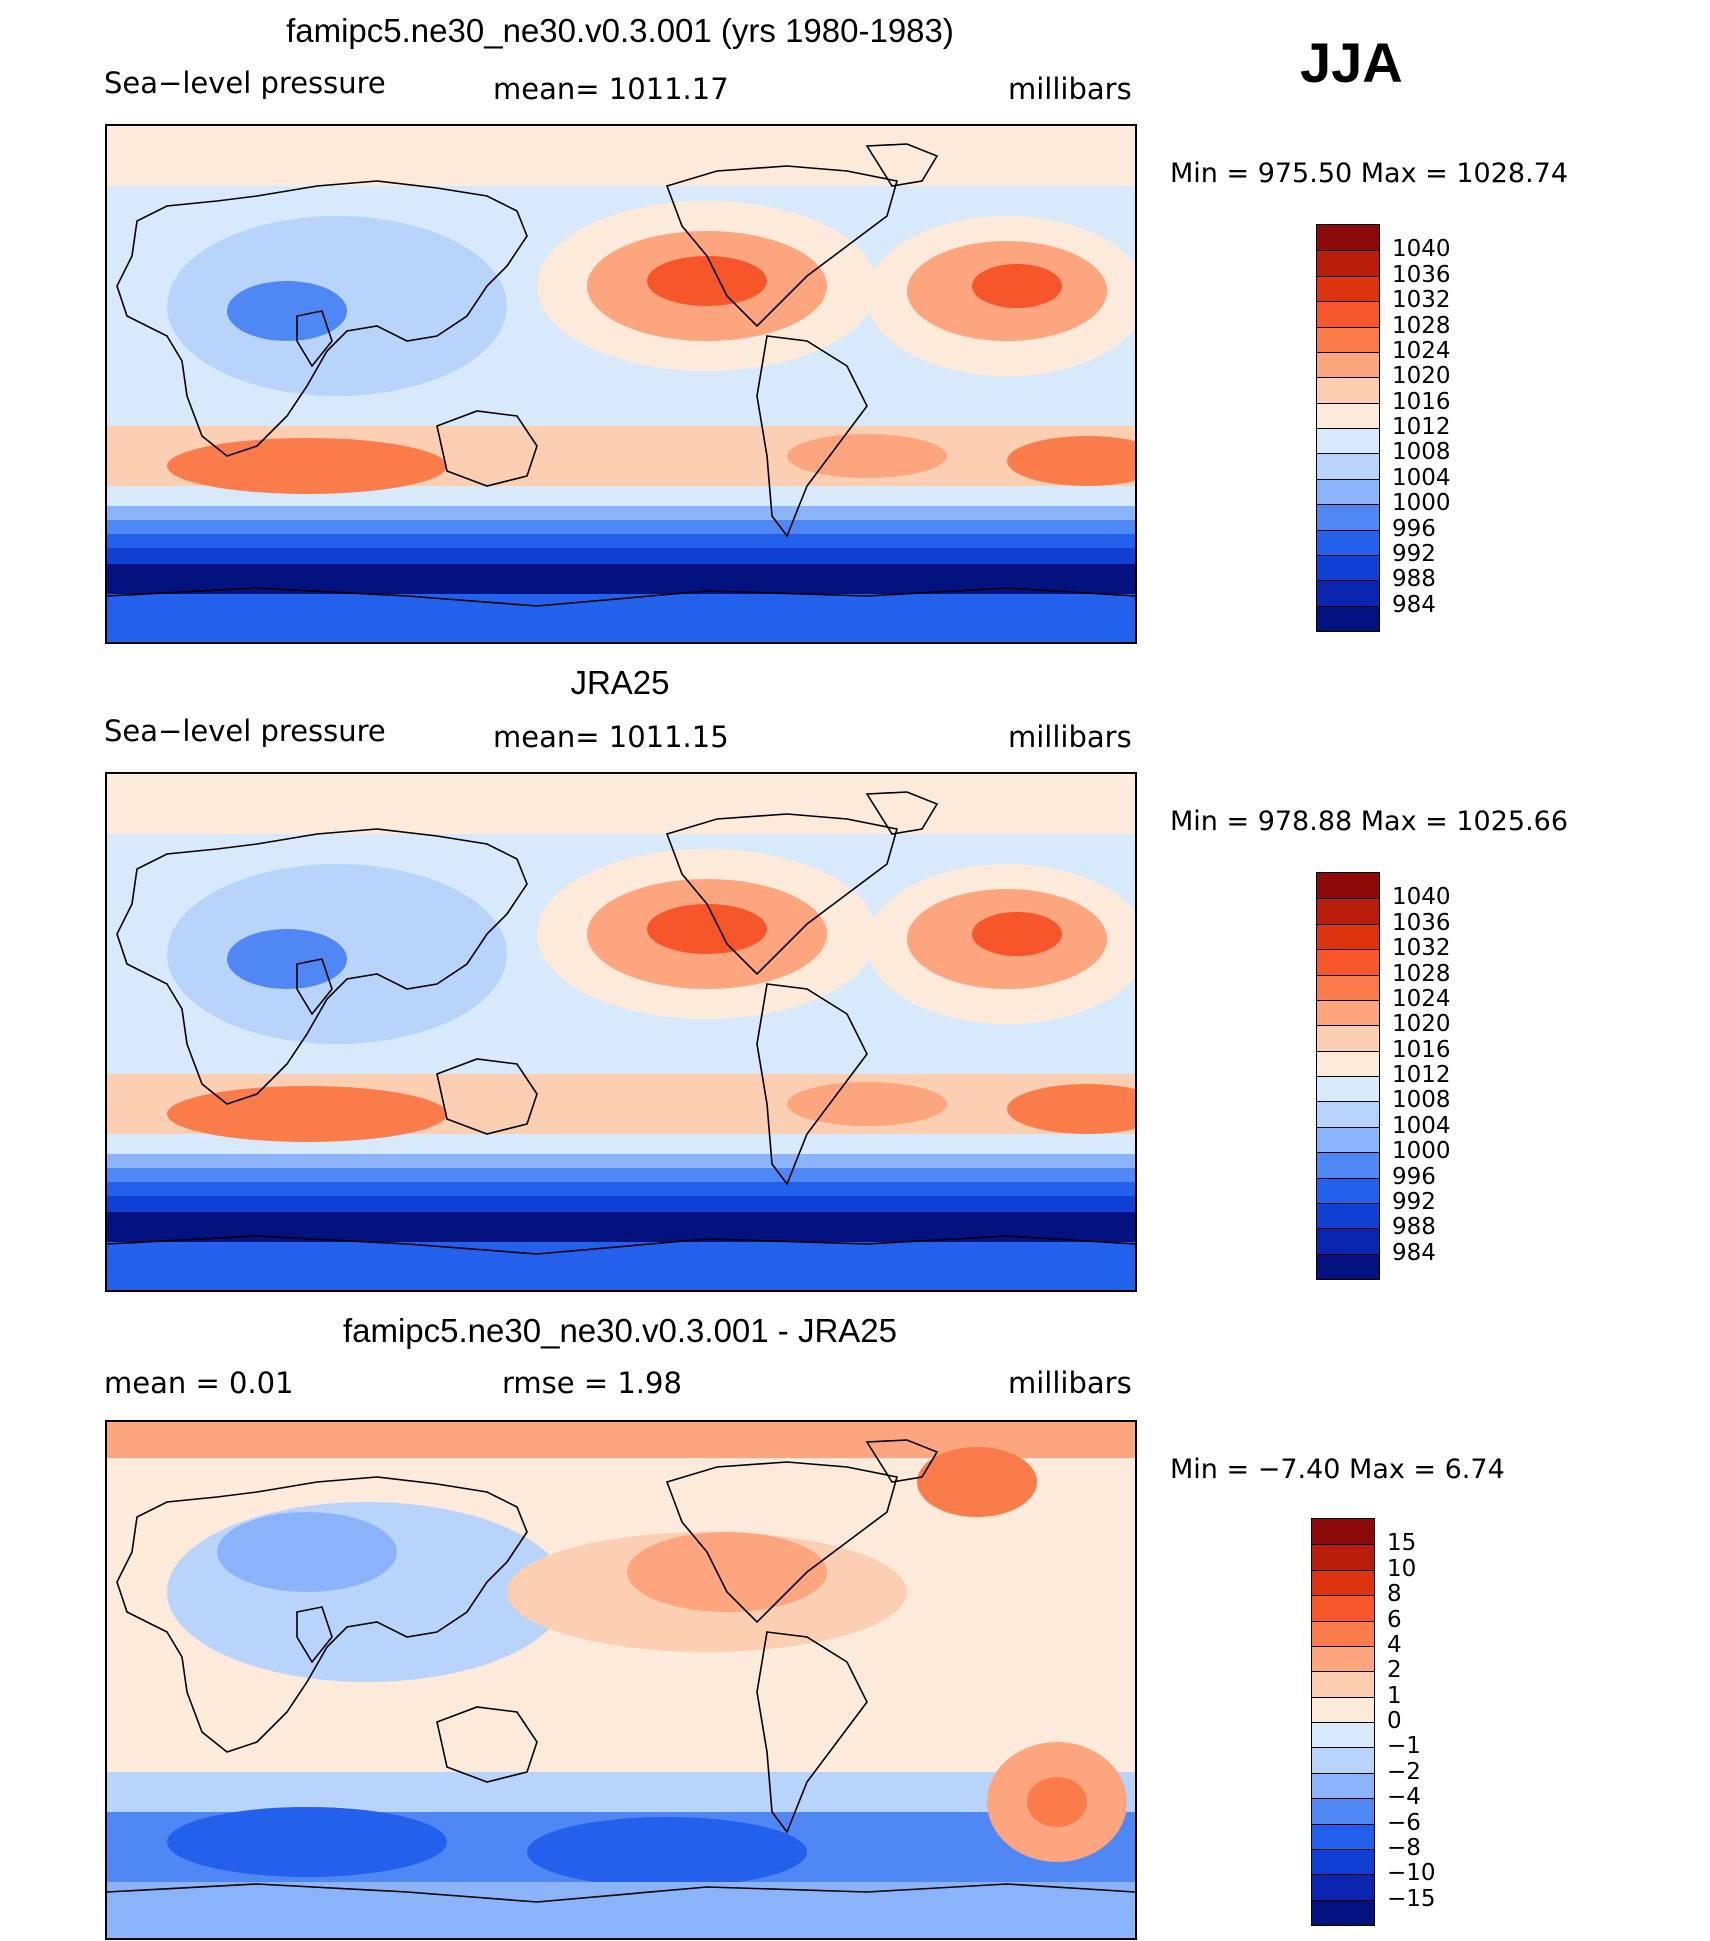 The height and width of the screenshot is (1941, 1710). I want to click on panel-2-mean-label: mean= 1011.15, so click(611, 737).